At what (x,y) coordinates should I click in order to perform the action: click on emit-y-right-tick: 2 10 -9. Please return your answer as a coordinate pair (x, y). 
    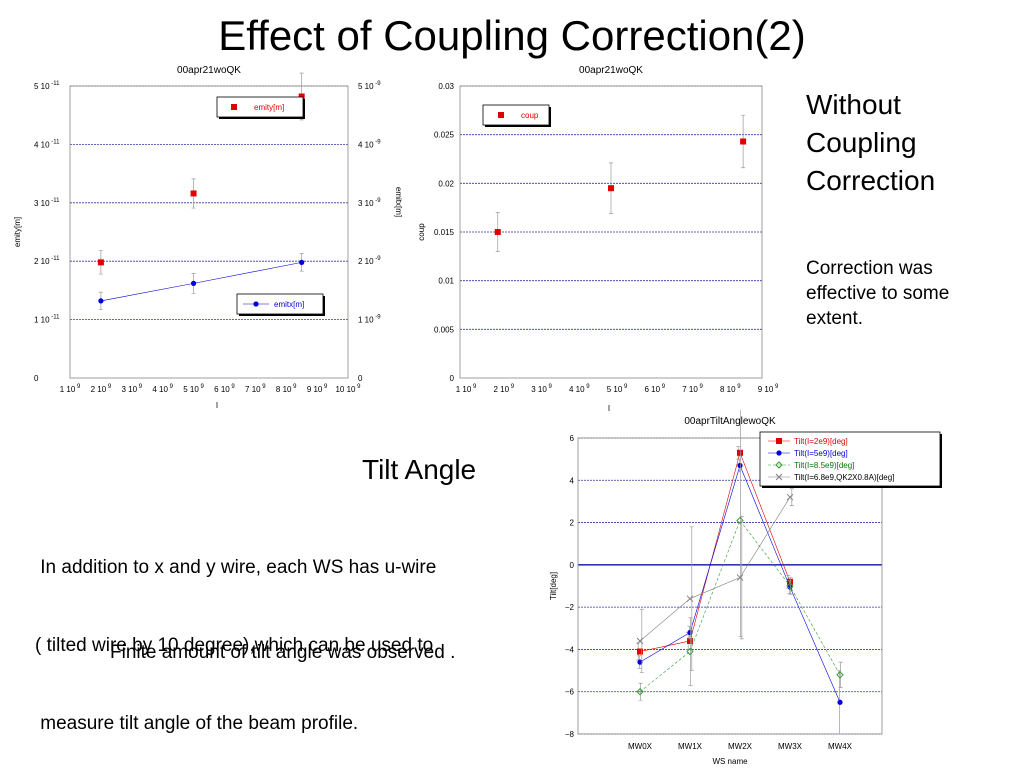
    Looking at the image, I should click on (369, 261).